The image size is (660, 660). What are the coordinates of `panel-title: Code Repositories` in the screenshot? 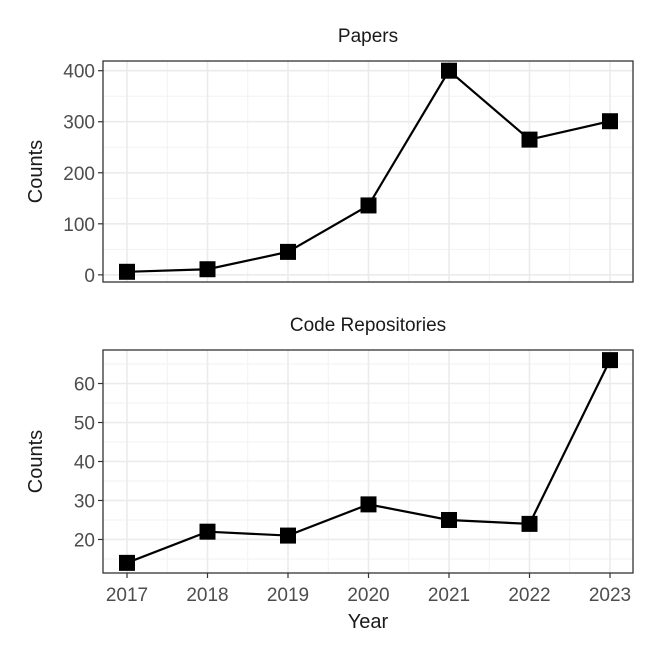 It's located at (368, 325).